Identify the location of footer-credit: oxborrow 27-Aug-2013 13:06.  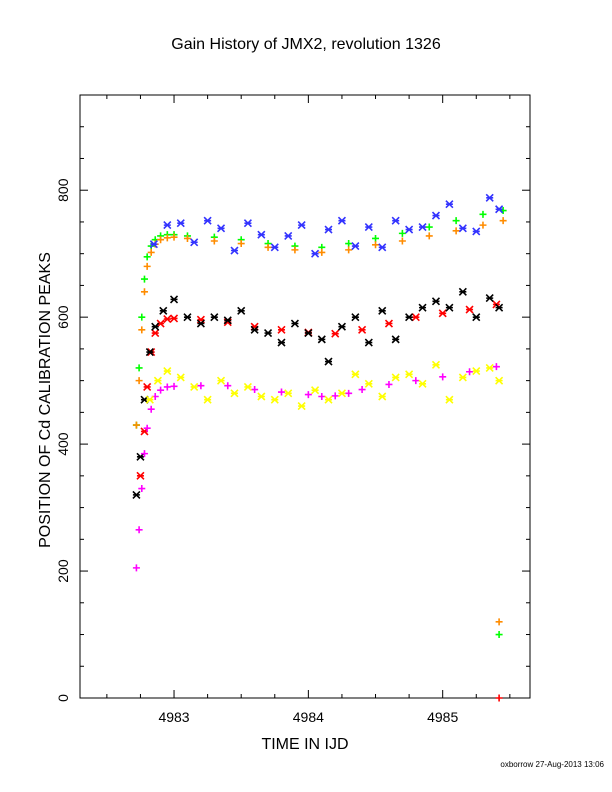
(552, 764).